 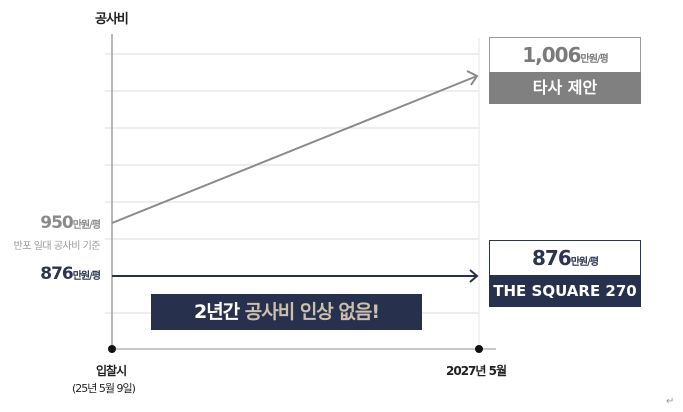 I want to click on ours-start-label: 876만원/평, so click(x=70, y=274).